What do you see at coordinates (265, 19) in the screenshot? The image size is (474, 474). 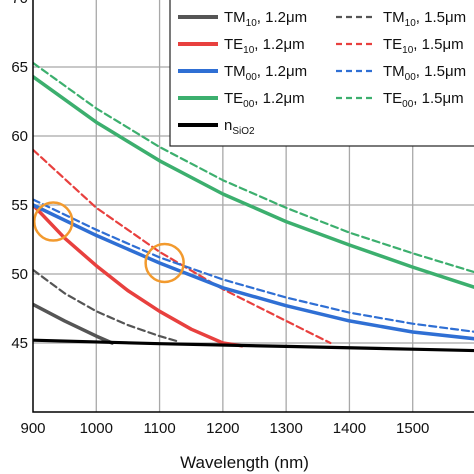 I see `legend-entry-label: TM10, 1.2μm` at bounding box center [265, 19].